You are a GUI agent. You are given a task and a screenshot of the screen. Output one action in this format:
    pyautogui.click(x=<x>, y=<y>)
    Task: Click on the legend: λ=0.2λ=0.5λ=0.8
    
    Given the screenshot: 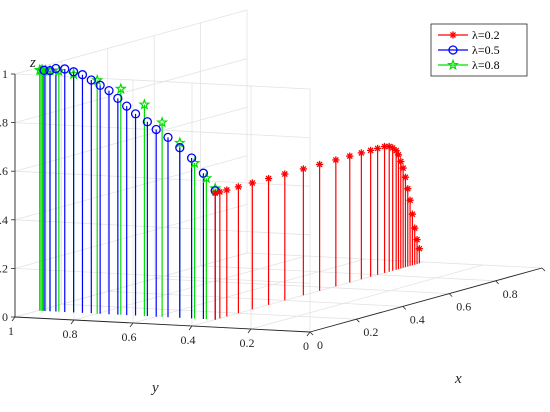 What is the action you would take?
    pyautogui.click(x=479, y=50)
    